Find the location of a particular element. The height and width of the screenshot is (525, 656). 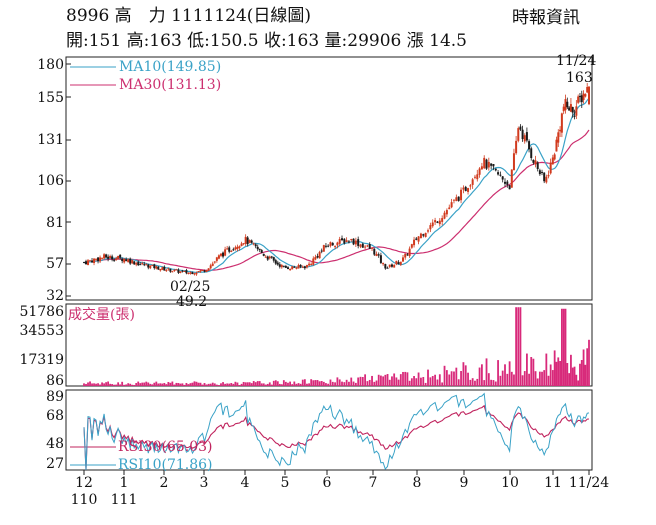

x-tick-5: 5 is located at coordinates (285, 483).